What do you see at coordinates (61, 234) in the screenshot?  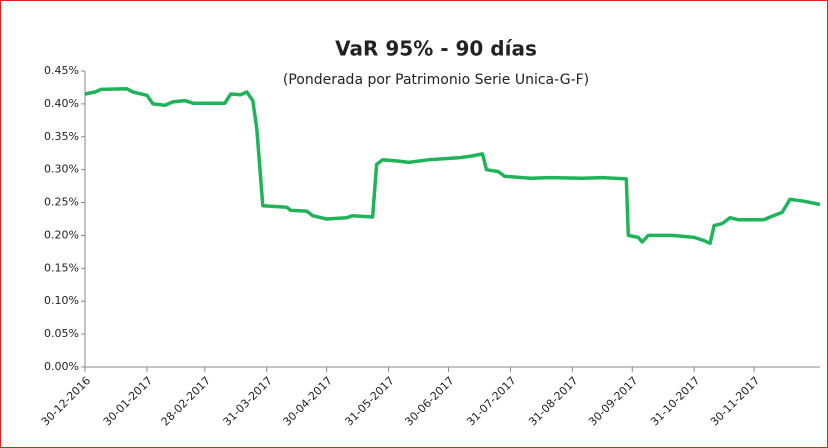 I see `y-tick-label: 0.20%` at bounding box center [61, 234].